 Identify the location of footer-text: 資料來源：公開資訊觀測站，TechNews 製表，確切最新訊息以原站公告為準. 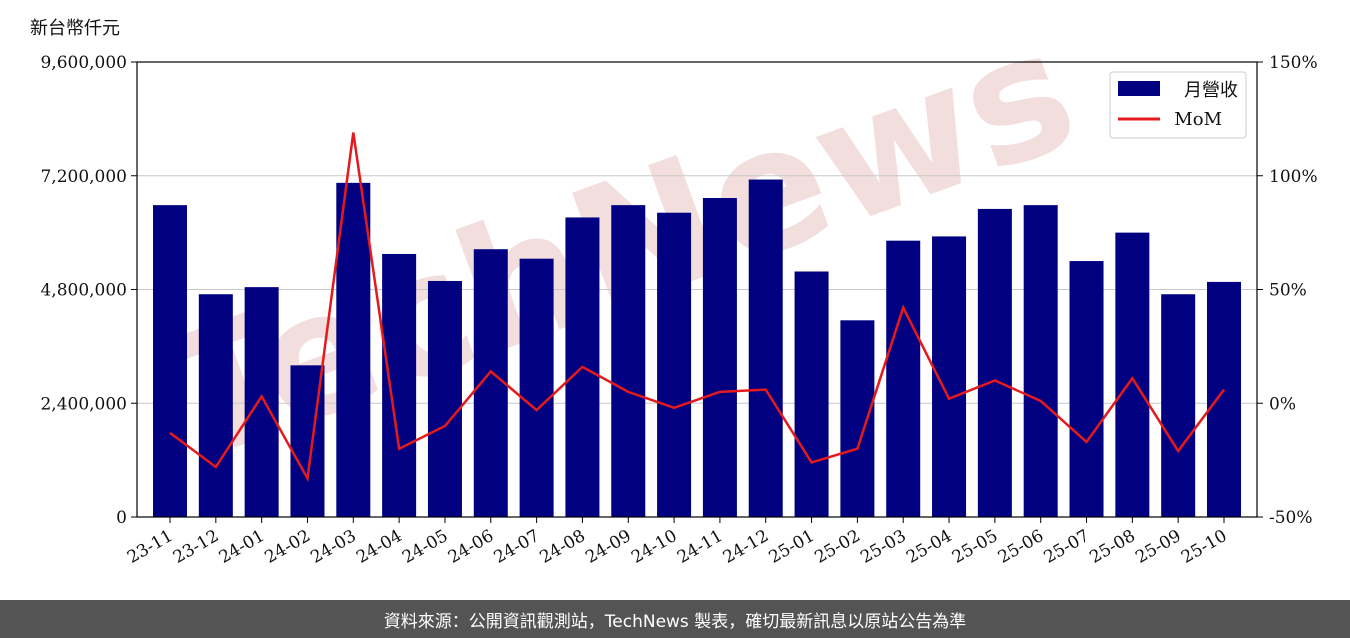
(675, 621).